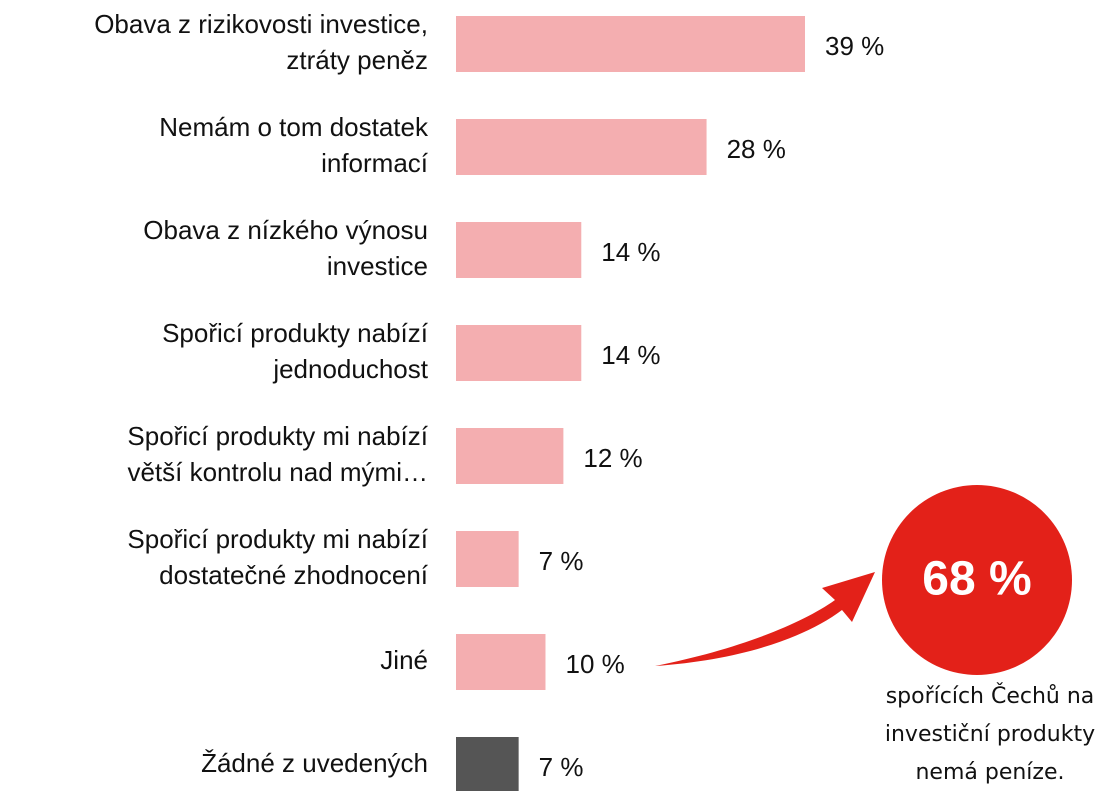 This screenshot has height=791, width=1120. I want to click on category-label: dostatečné zhodnocení, so click(294, 575).